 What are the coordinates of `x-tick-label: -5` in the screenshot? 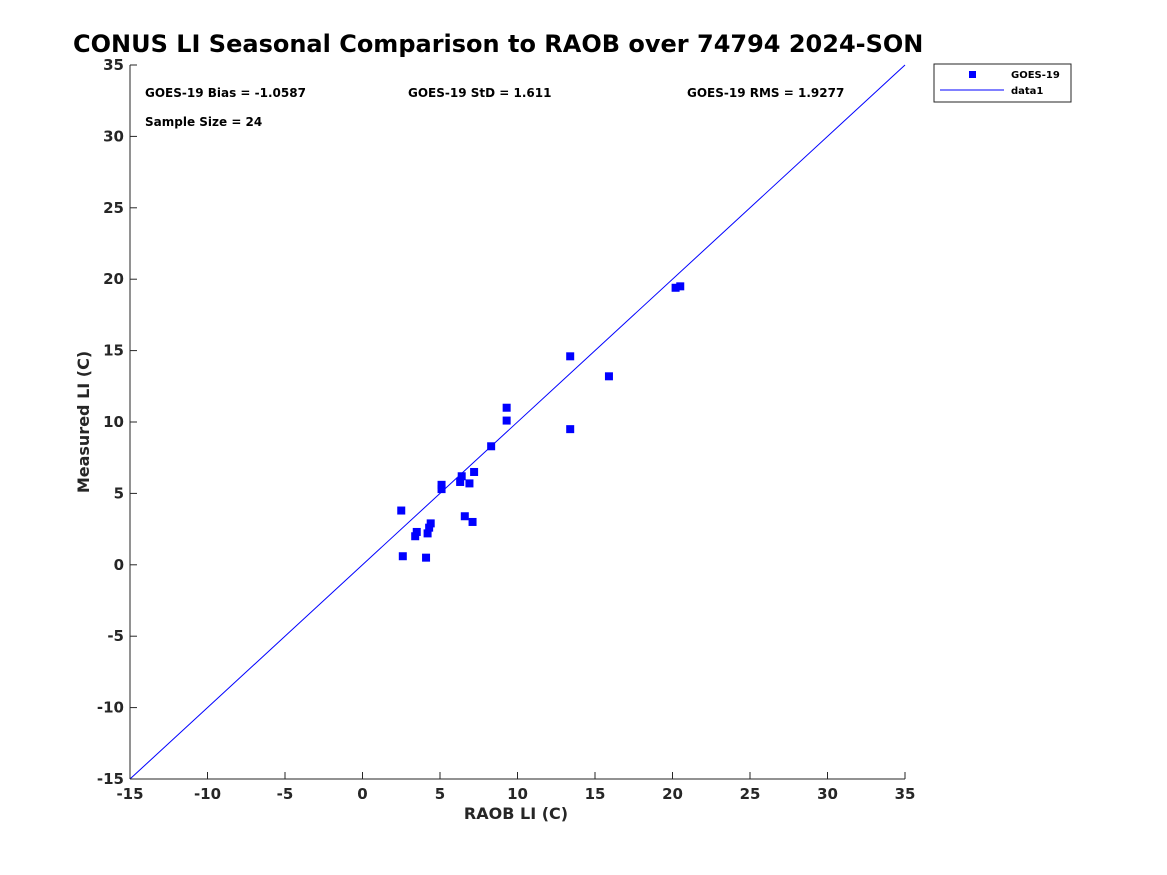 It's located at (285, 794).